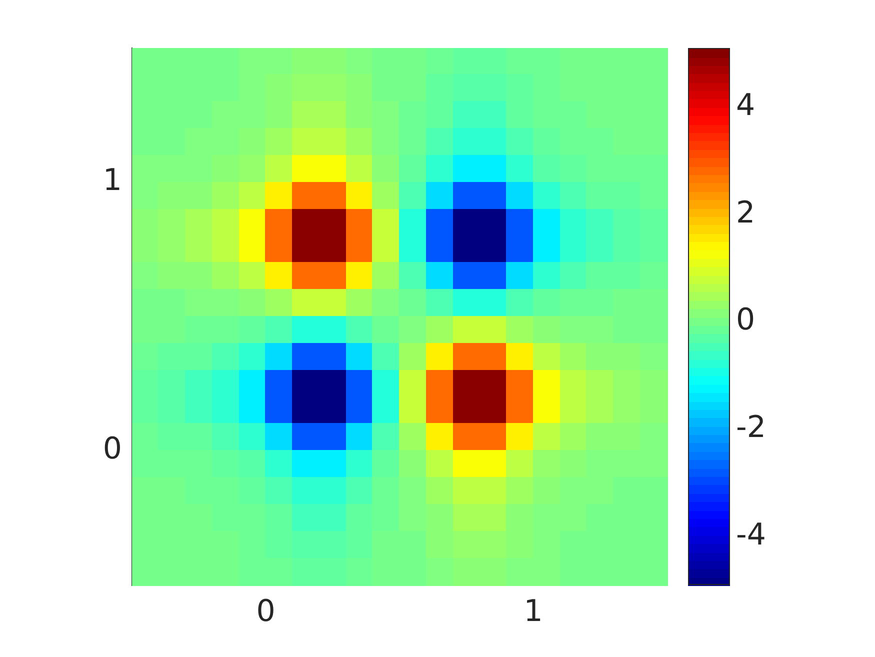 Image resolution: width=875 pixels, height=657 pixels. Describe the element at coordinates (746, 212) in the screenshot. I see `color-bar-label: 2` at that location.